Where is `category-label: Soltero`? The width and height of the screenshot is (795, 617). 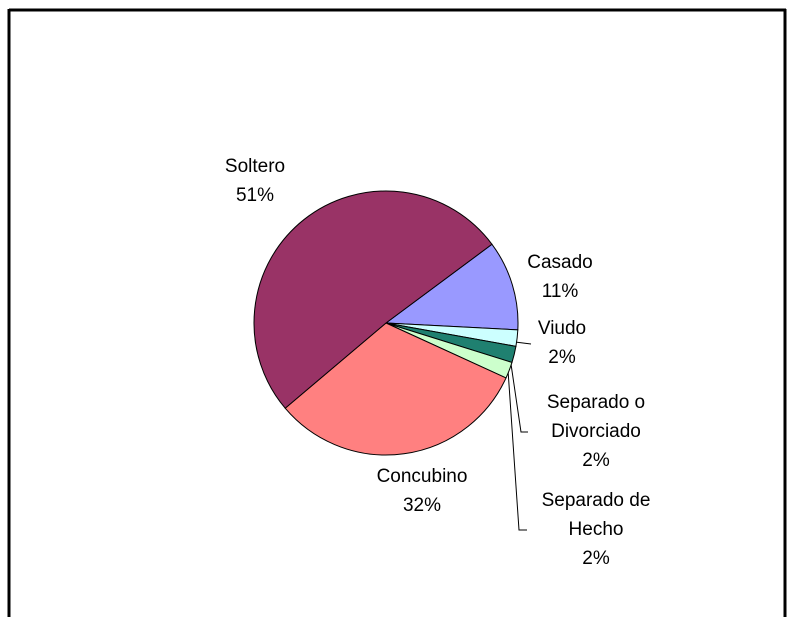 category-label: Soltero is located at coordinates (255, 166).